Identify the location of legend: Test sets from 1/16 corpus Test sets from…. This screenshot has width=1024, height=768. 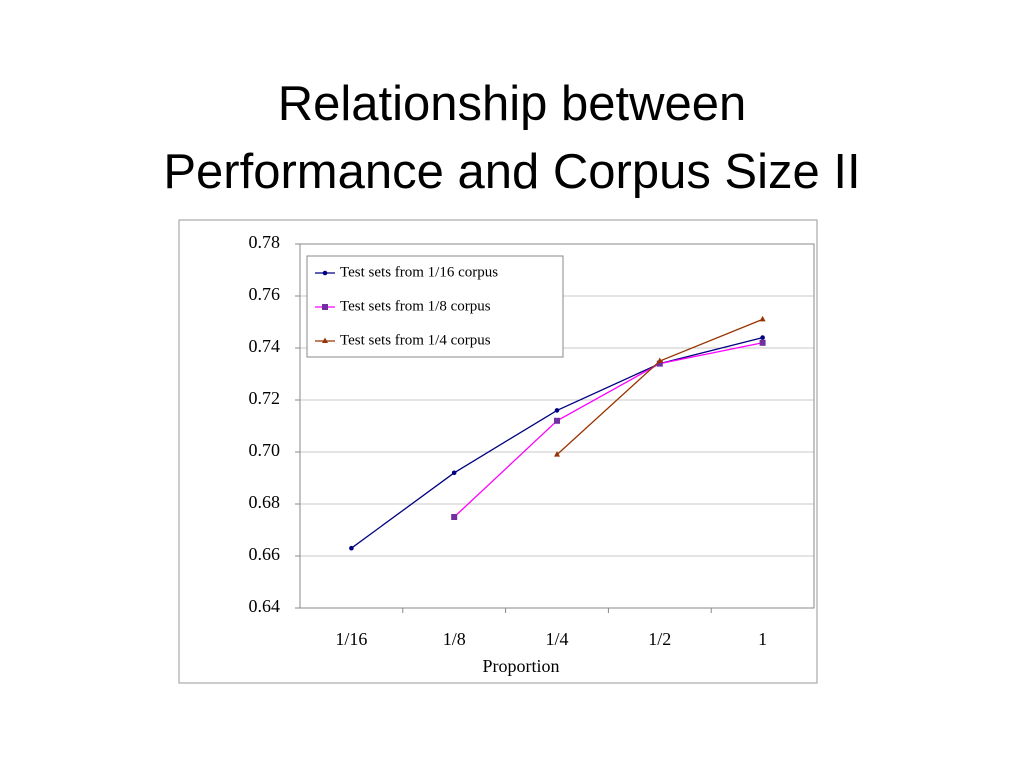
(435, 306).